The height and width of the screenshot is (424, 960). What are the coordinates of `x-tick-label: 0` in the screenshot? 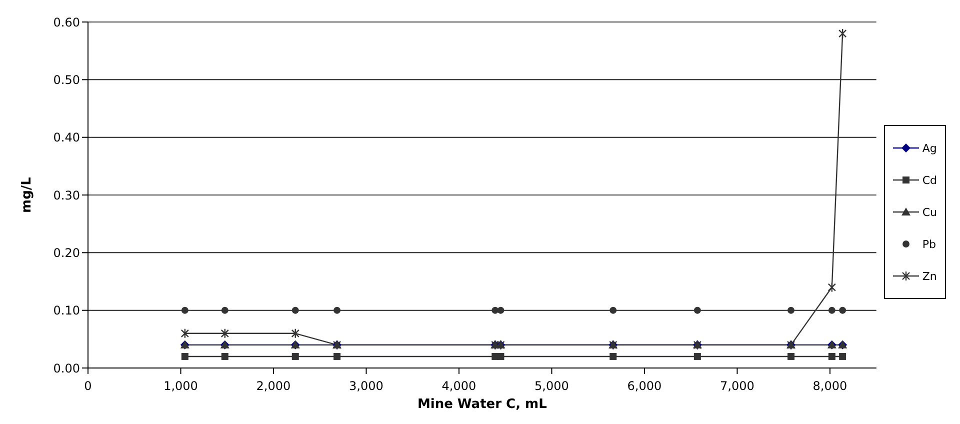 It's located at (88, 386).